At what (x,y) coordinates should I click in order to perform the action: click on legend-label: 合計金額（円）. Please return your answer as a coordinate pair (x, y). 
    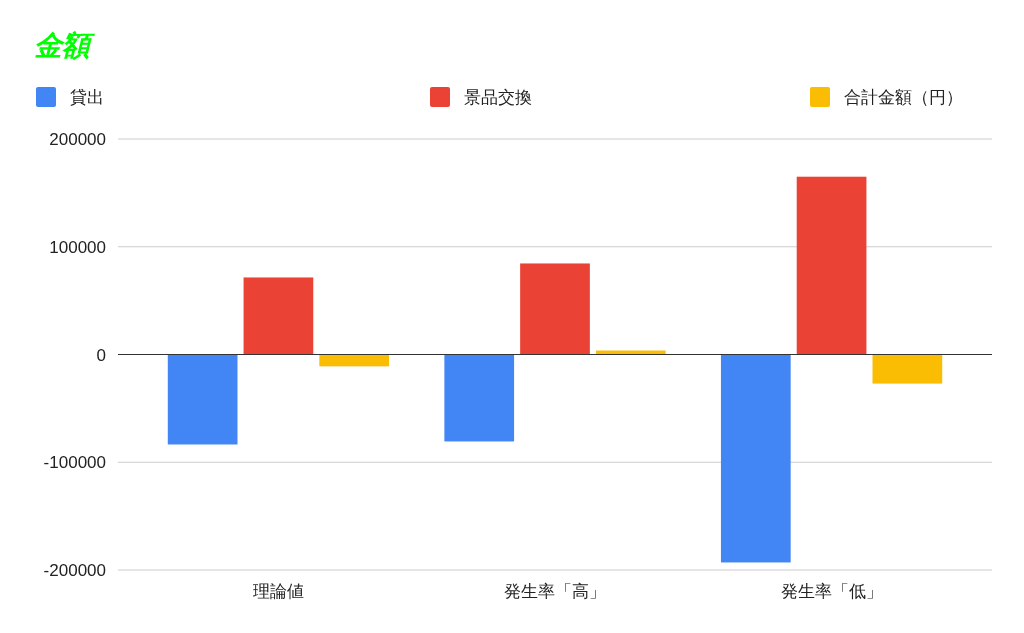
    Looking at the image, I should click on (903, 97).